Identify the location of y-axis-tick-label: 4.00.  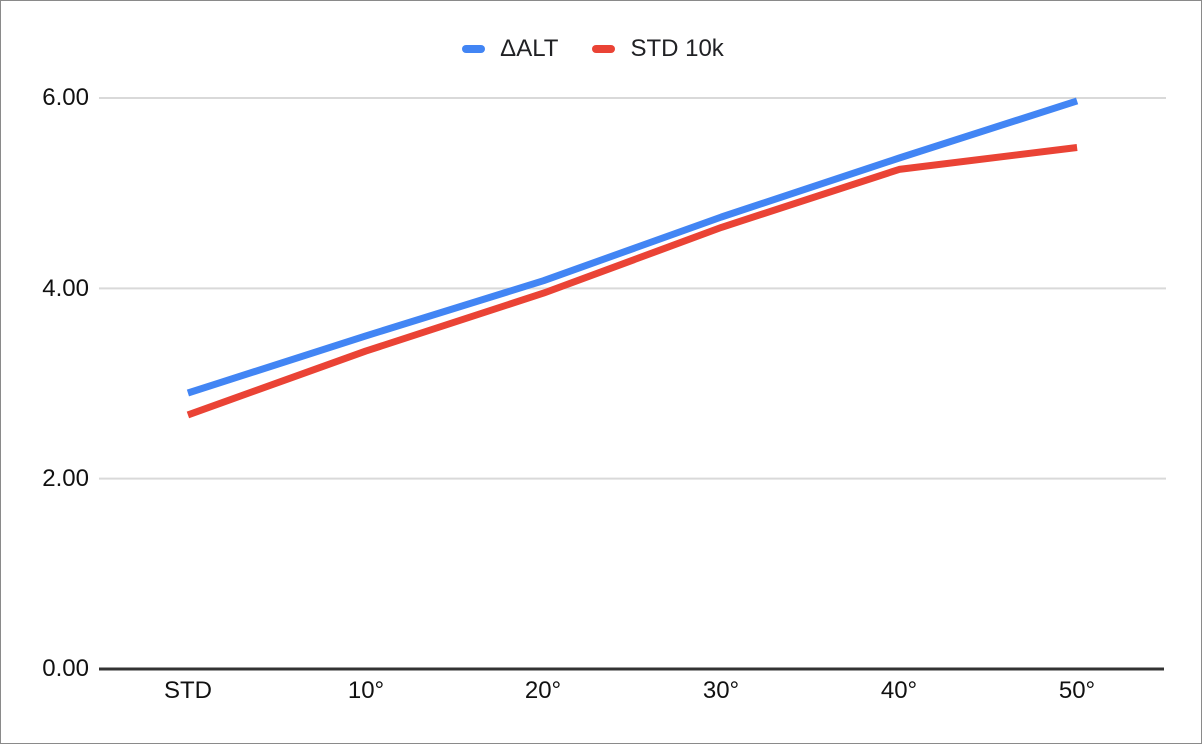
(65, 288).